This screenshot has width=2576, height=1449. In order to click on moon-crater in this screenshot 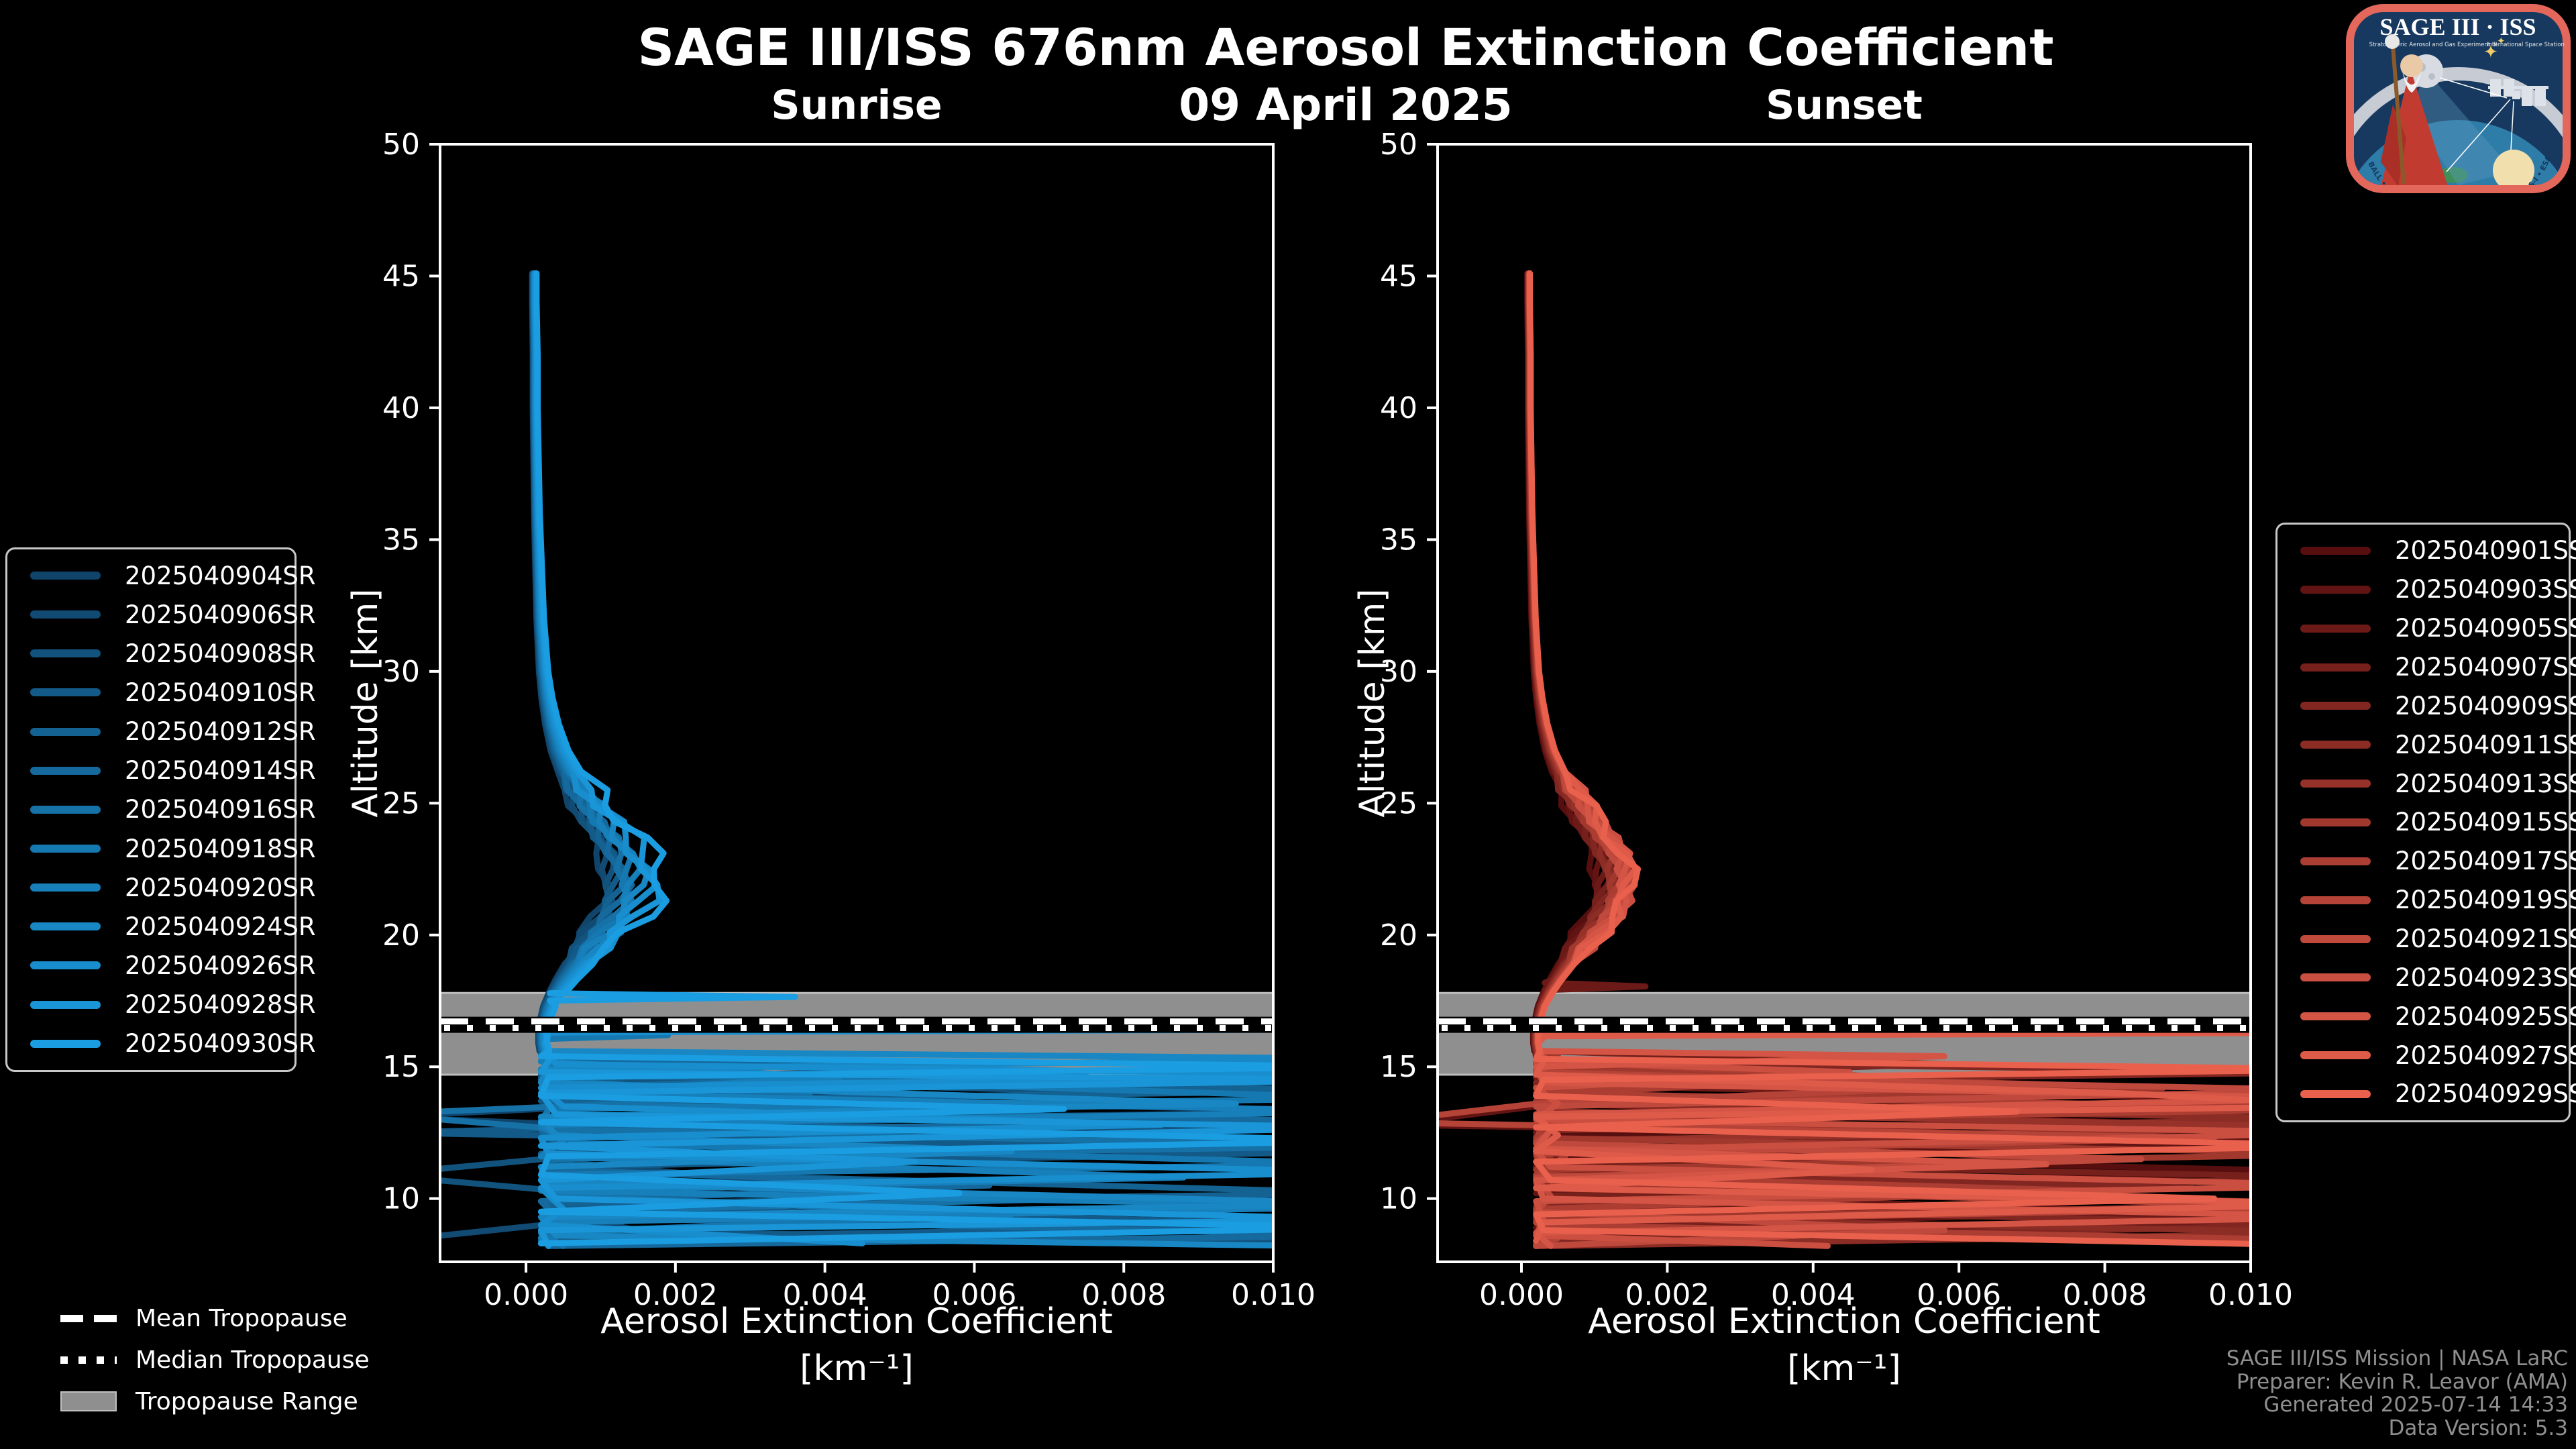, I will do `click(2431, 76)`.